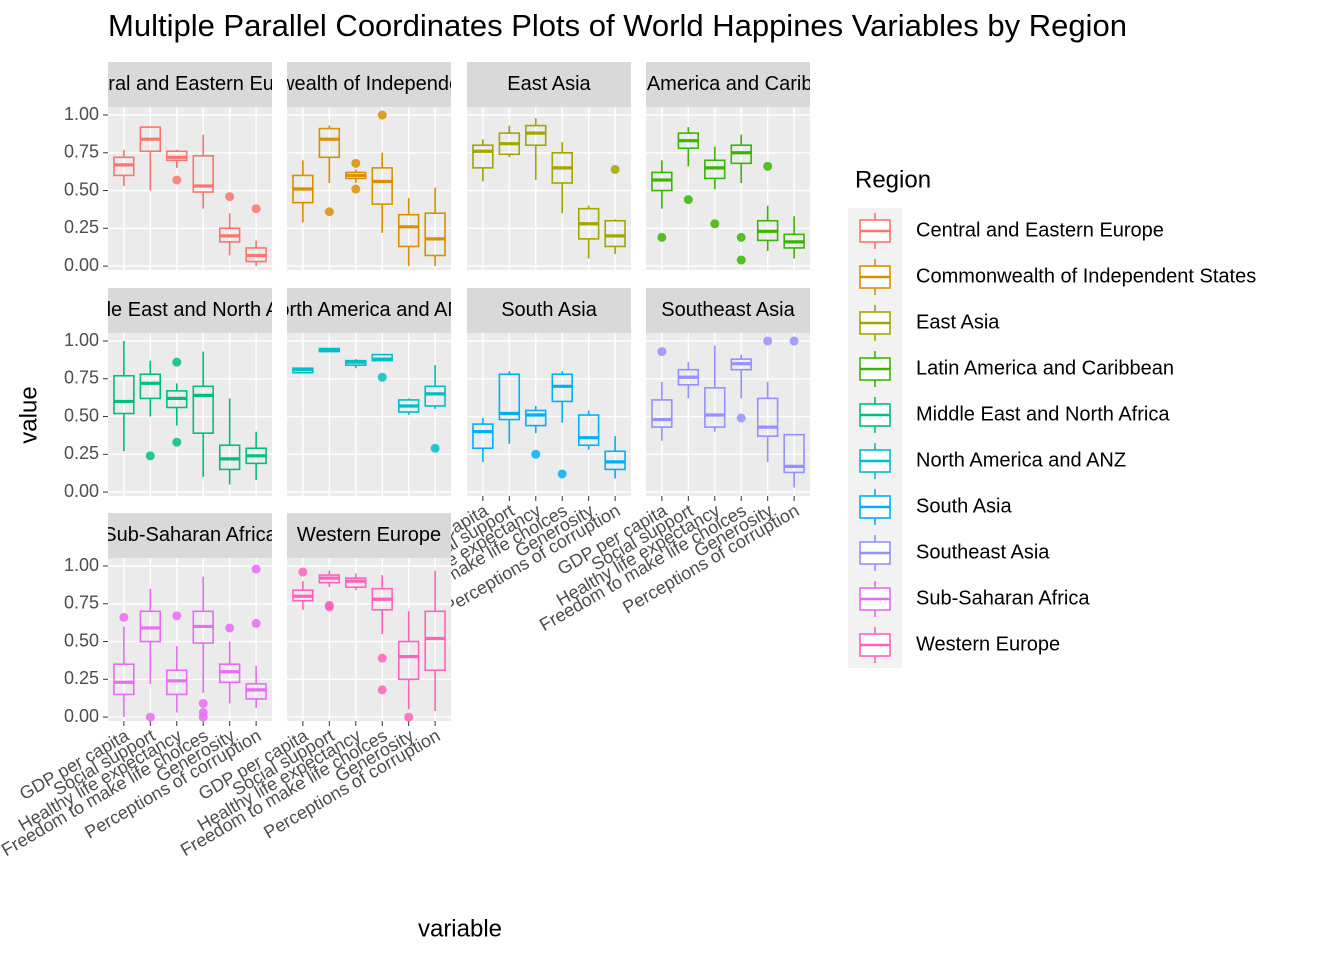  I want to click on strip-label: Latin America and Caribbean, so click(728, 84).